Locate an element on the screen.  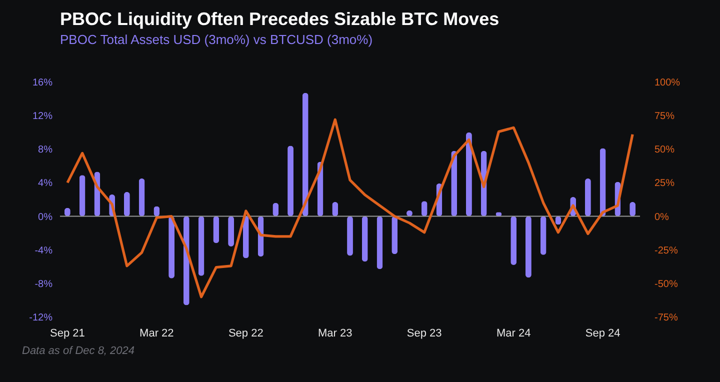
bar is located at coordinates (528, 247).